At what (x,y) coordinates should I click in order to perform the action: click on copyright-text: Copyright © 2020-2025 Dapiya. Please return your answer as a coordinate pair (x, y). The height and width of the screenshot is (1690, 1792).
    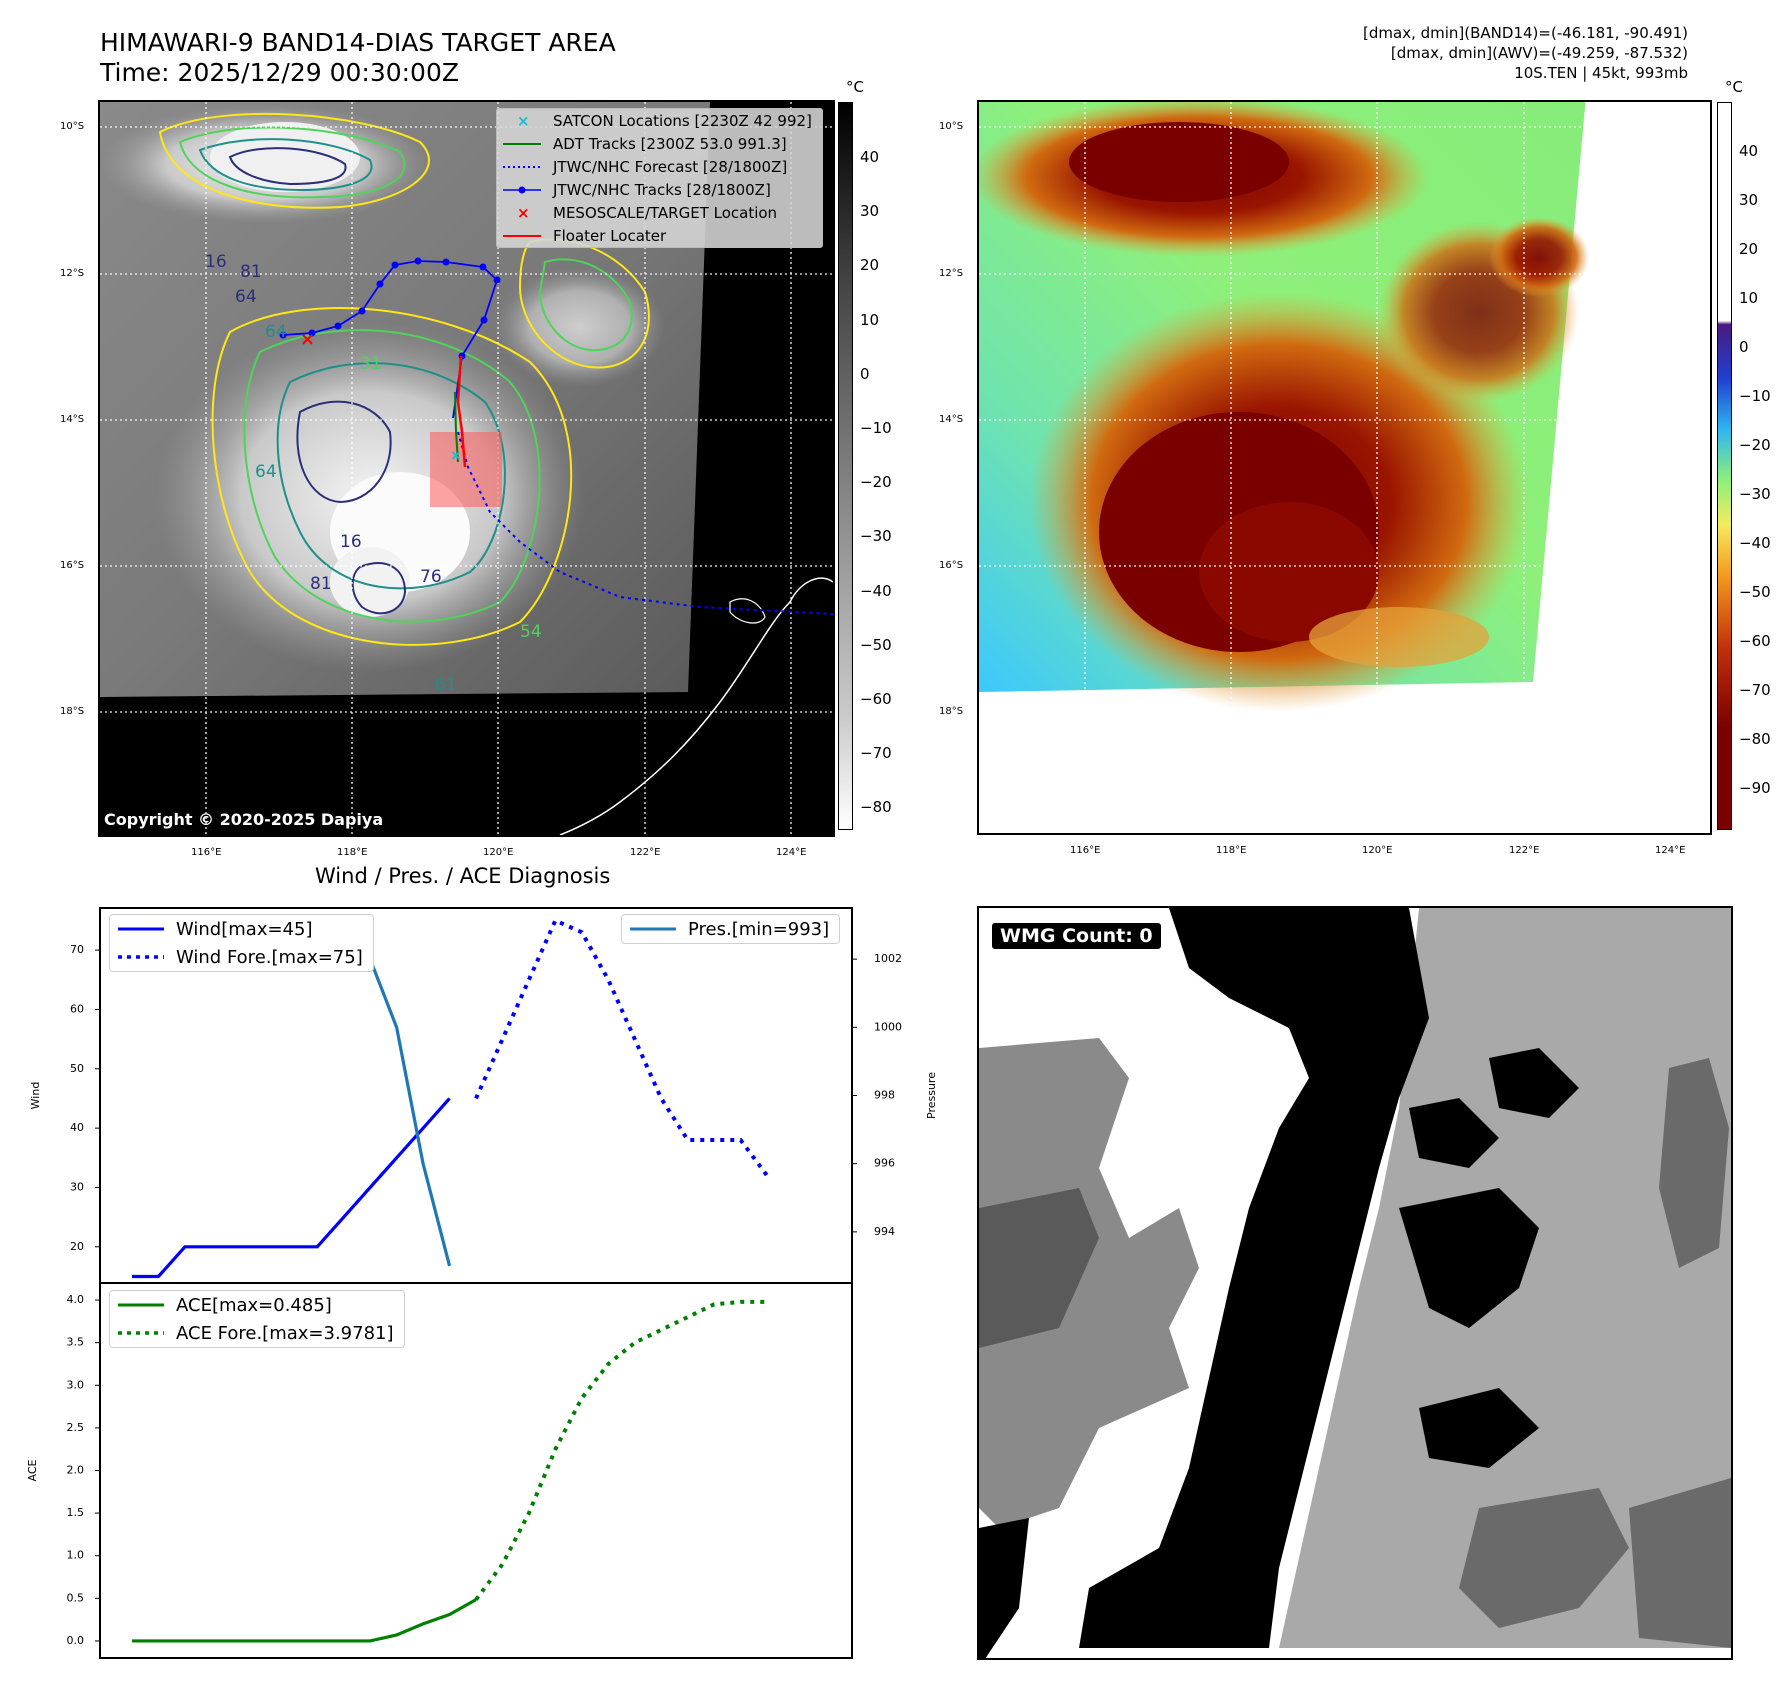
    Looking at the image, I should click on (244, 819).